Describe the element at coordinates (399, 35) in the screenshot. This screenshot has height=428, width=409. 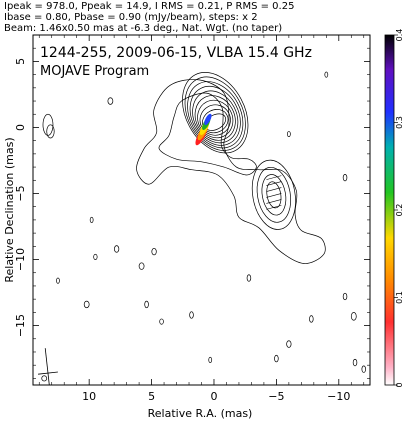
I see `colorbar-tick-label: 0.4` at that location.